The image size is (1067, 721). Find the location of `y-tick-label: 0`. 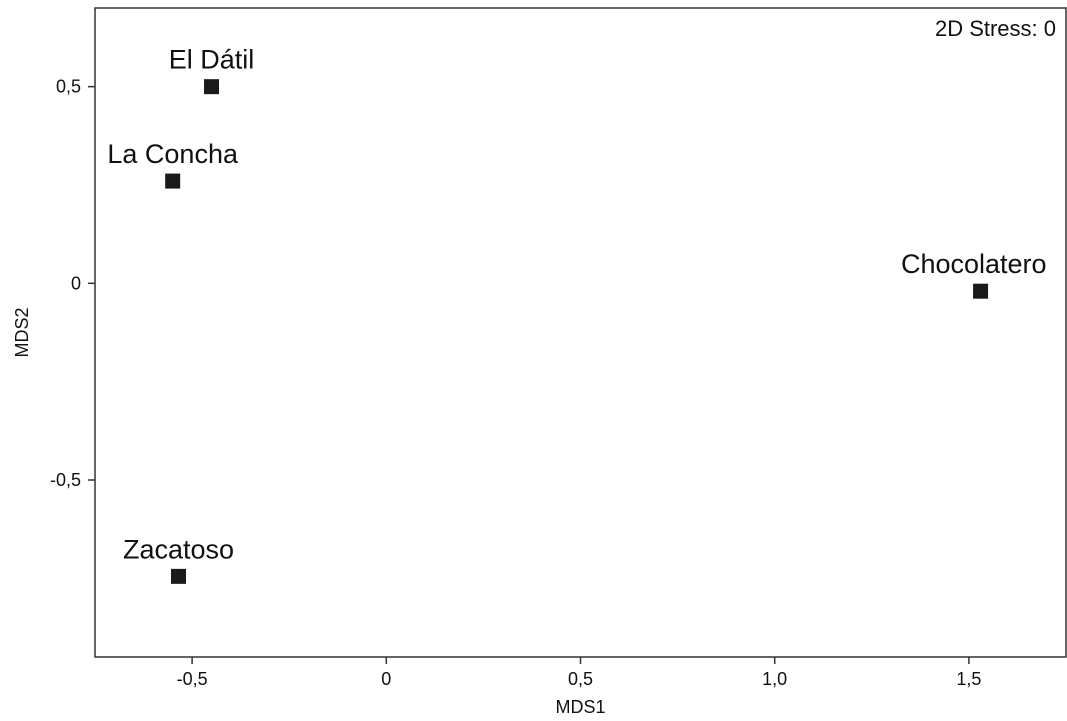

y-tick-label: 0 is located at coordinates (76, 283).